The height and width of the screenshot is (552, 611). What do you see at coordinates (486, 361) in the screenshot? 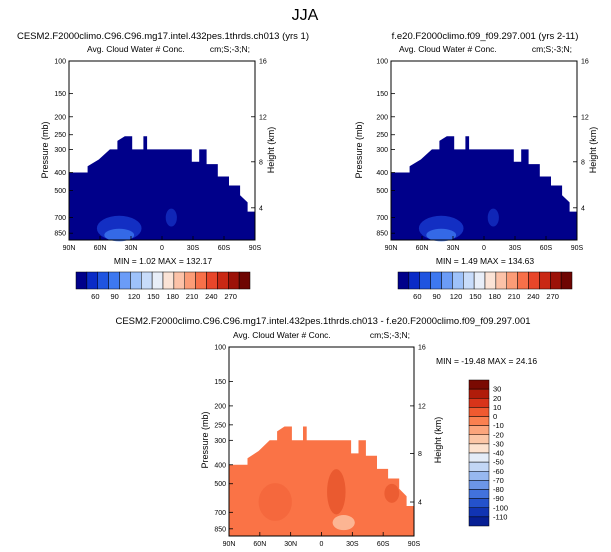
I see `stats-text: MIN = -19.48 MAX = 24.16` at bounding box center [486, 361].